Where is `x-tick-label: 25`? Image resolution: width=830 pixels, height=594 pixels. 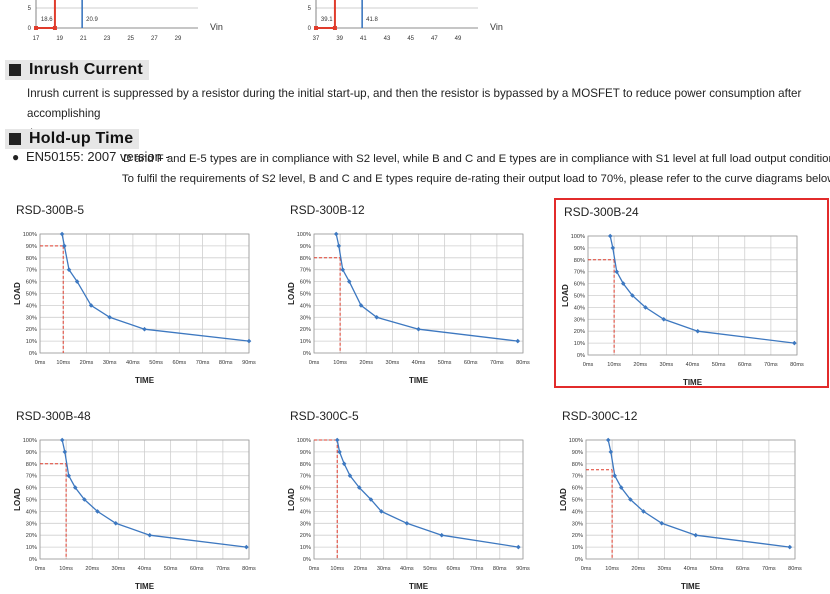 x-tick-label: 25 is located at coordinates (130, 39).